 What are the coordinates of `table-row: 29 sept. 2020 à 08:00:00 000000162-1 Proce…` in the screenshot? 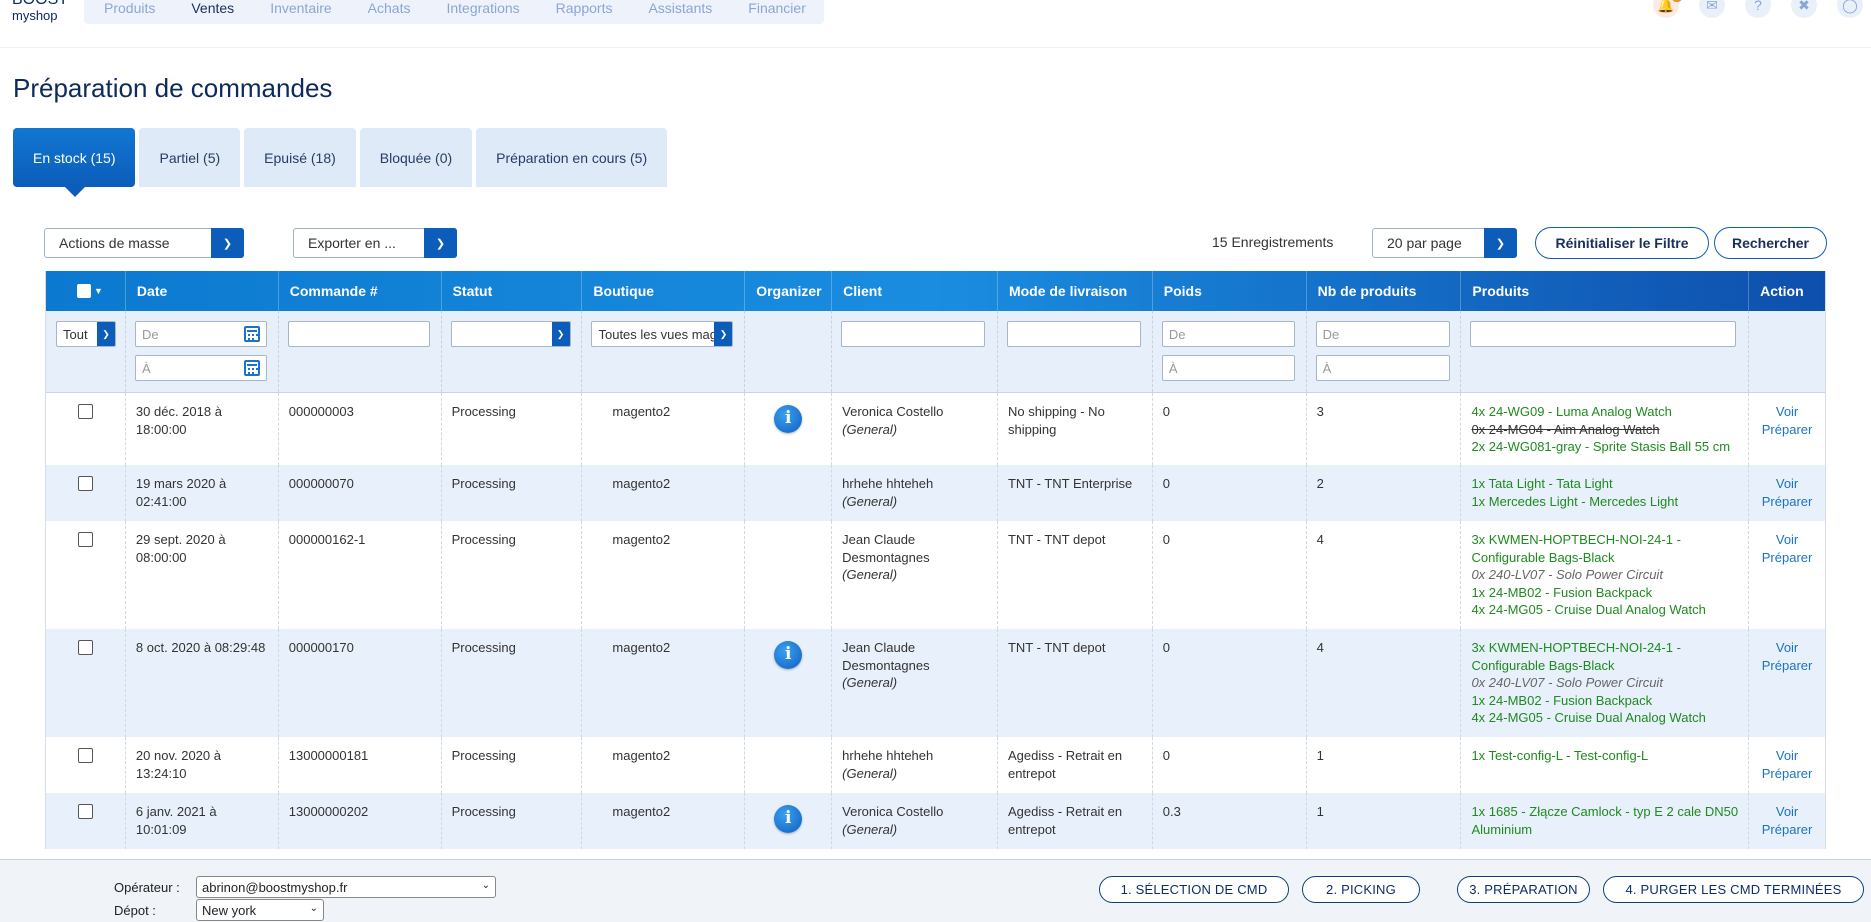 It's located at (935, 575).